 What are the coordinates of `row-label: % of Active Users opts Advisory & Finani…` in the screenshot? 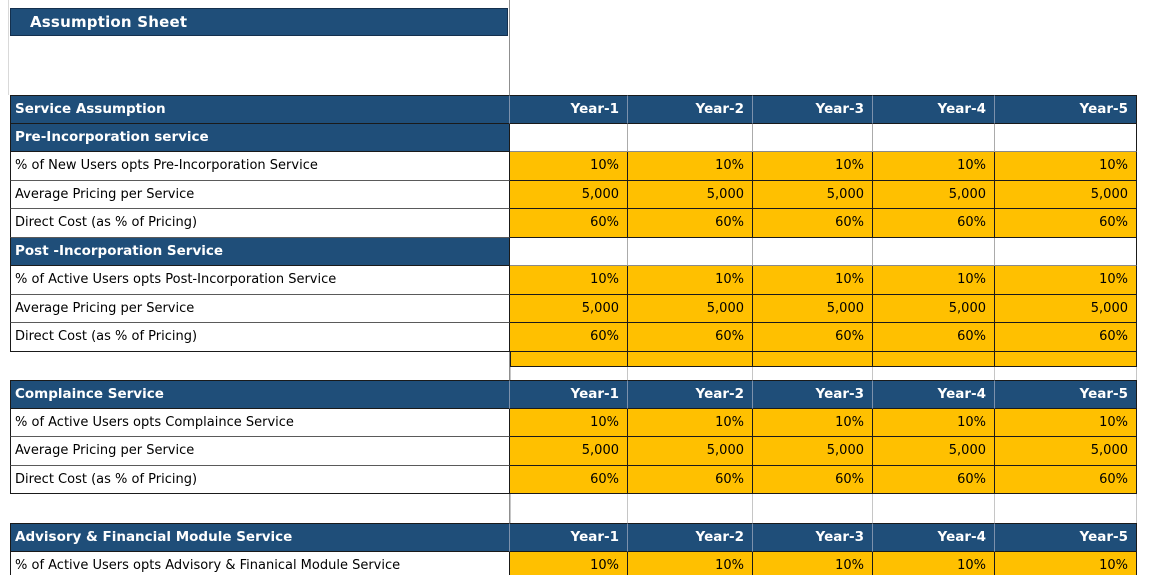 It's located at (260, 563).